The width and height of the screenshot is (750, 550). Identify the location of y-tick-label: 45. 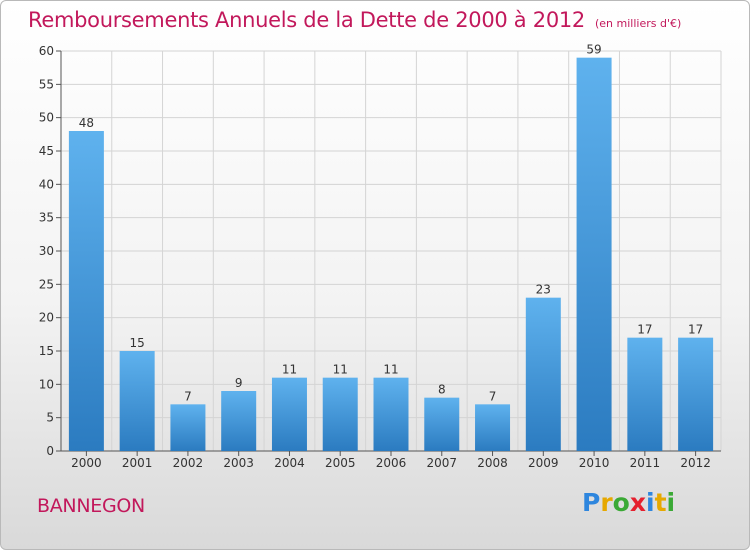
(46, 151).